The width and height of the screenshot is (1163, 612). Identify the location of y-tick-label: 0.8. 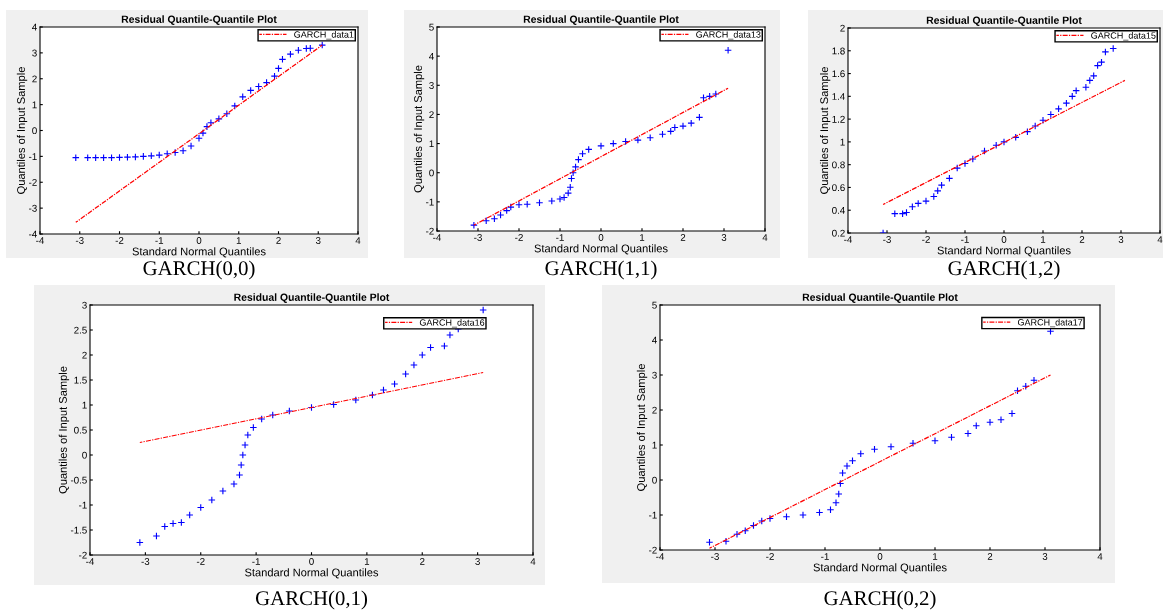
(838, 165).